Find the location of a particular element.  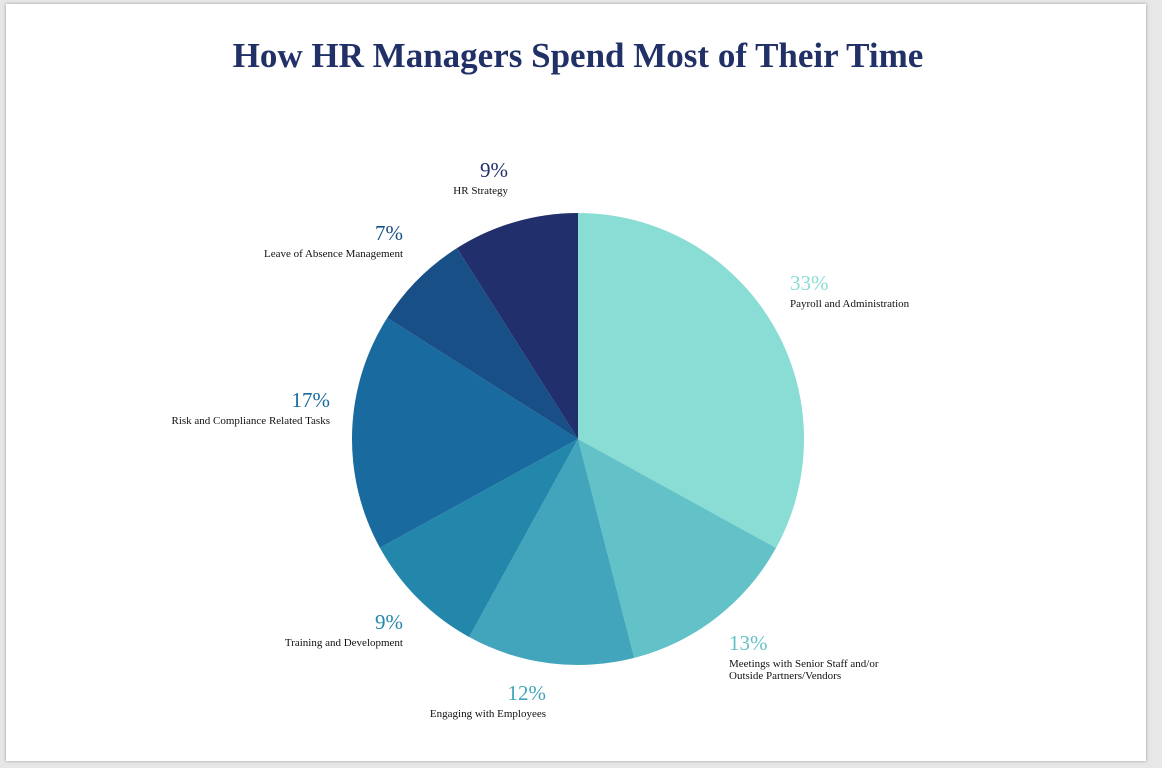

slice-category-label: Training and Development is located at coordinates (344, 643).